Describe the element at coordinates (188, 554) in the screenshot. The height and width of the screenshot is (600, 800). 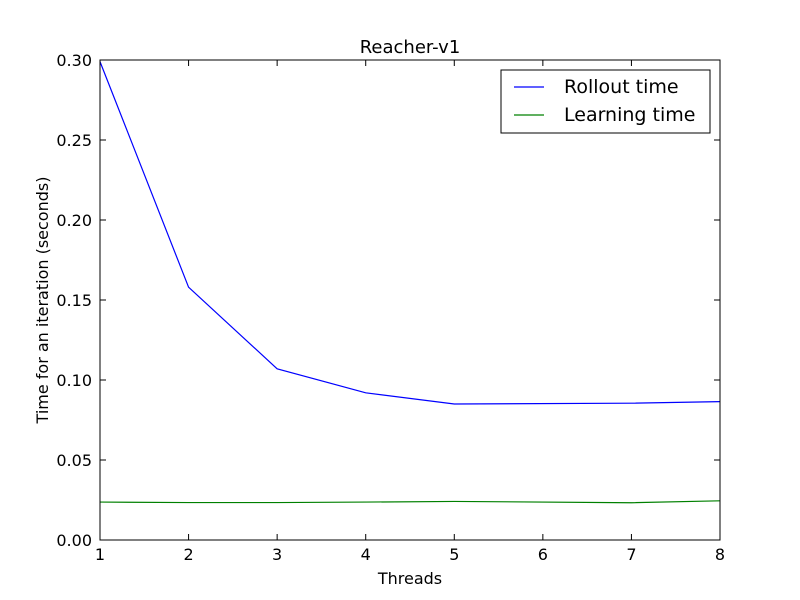
I see `x-tick-label: 2` at that location.